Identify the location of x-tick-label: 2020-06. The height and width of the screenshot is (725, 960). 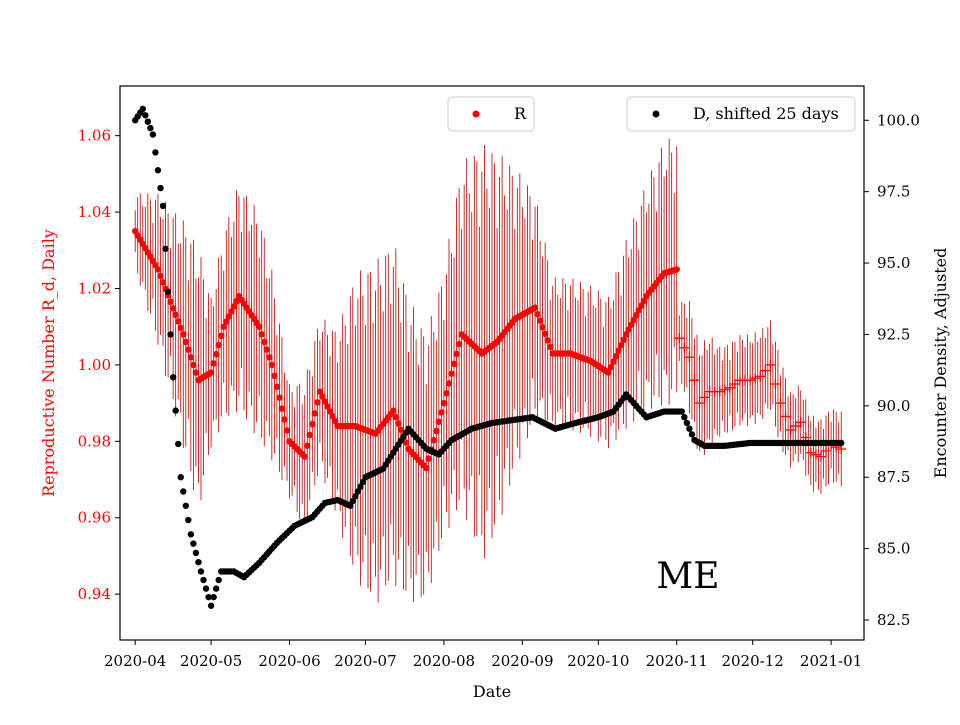
(289, 661).